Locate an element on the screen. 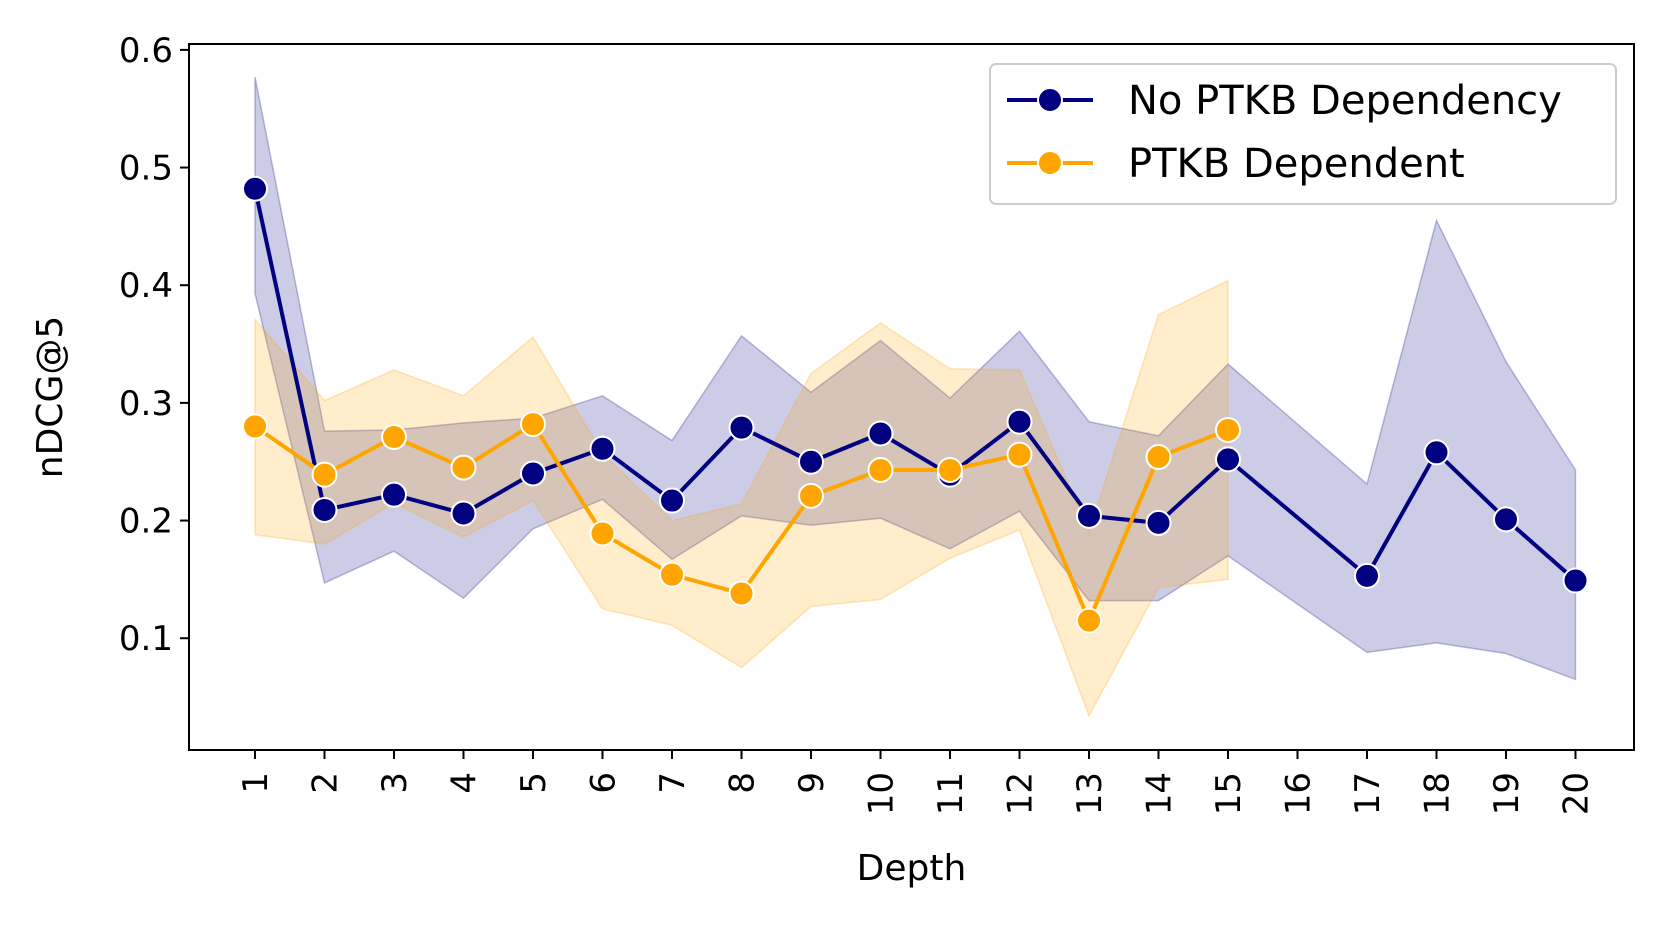 The height and width of the screenshot is (925, 1660). x-tick-label: 3 is located at coordinates (395, 783).